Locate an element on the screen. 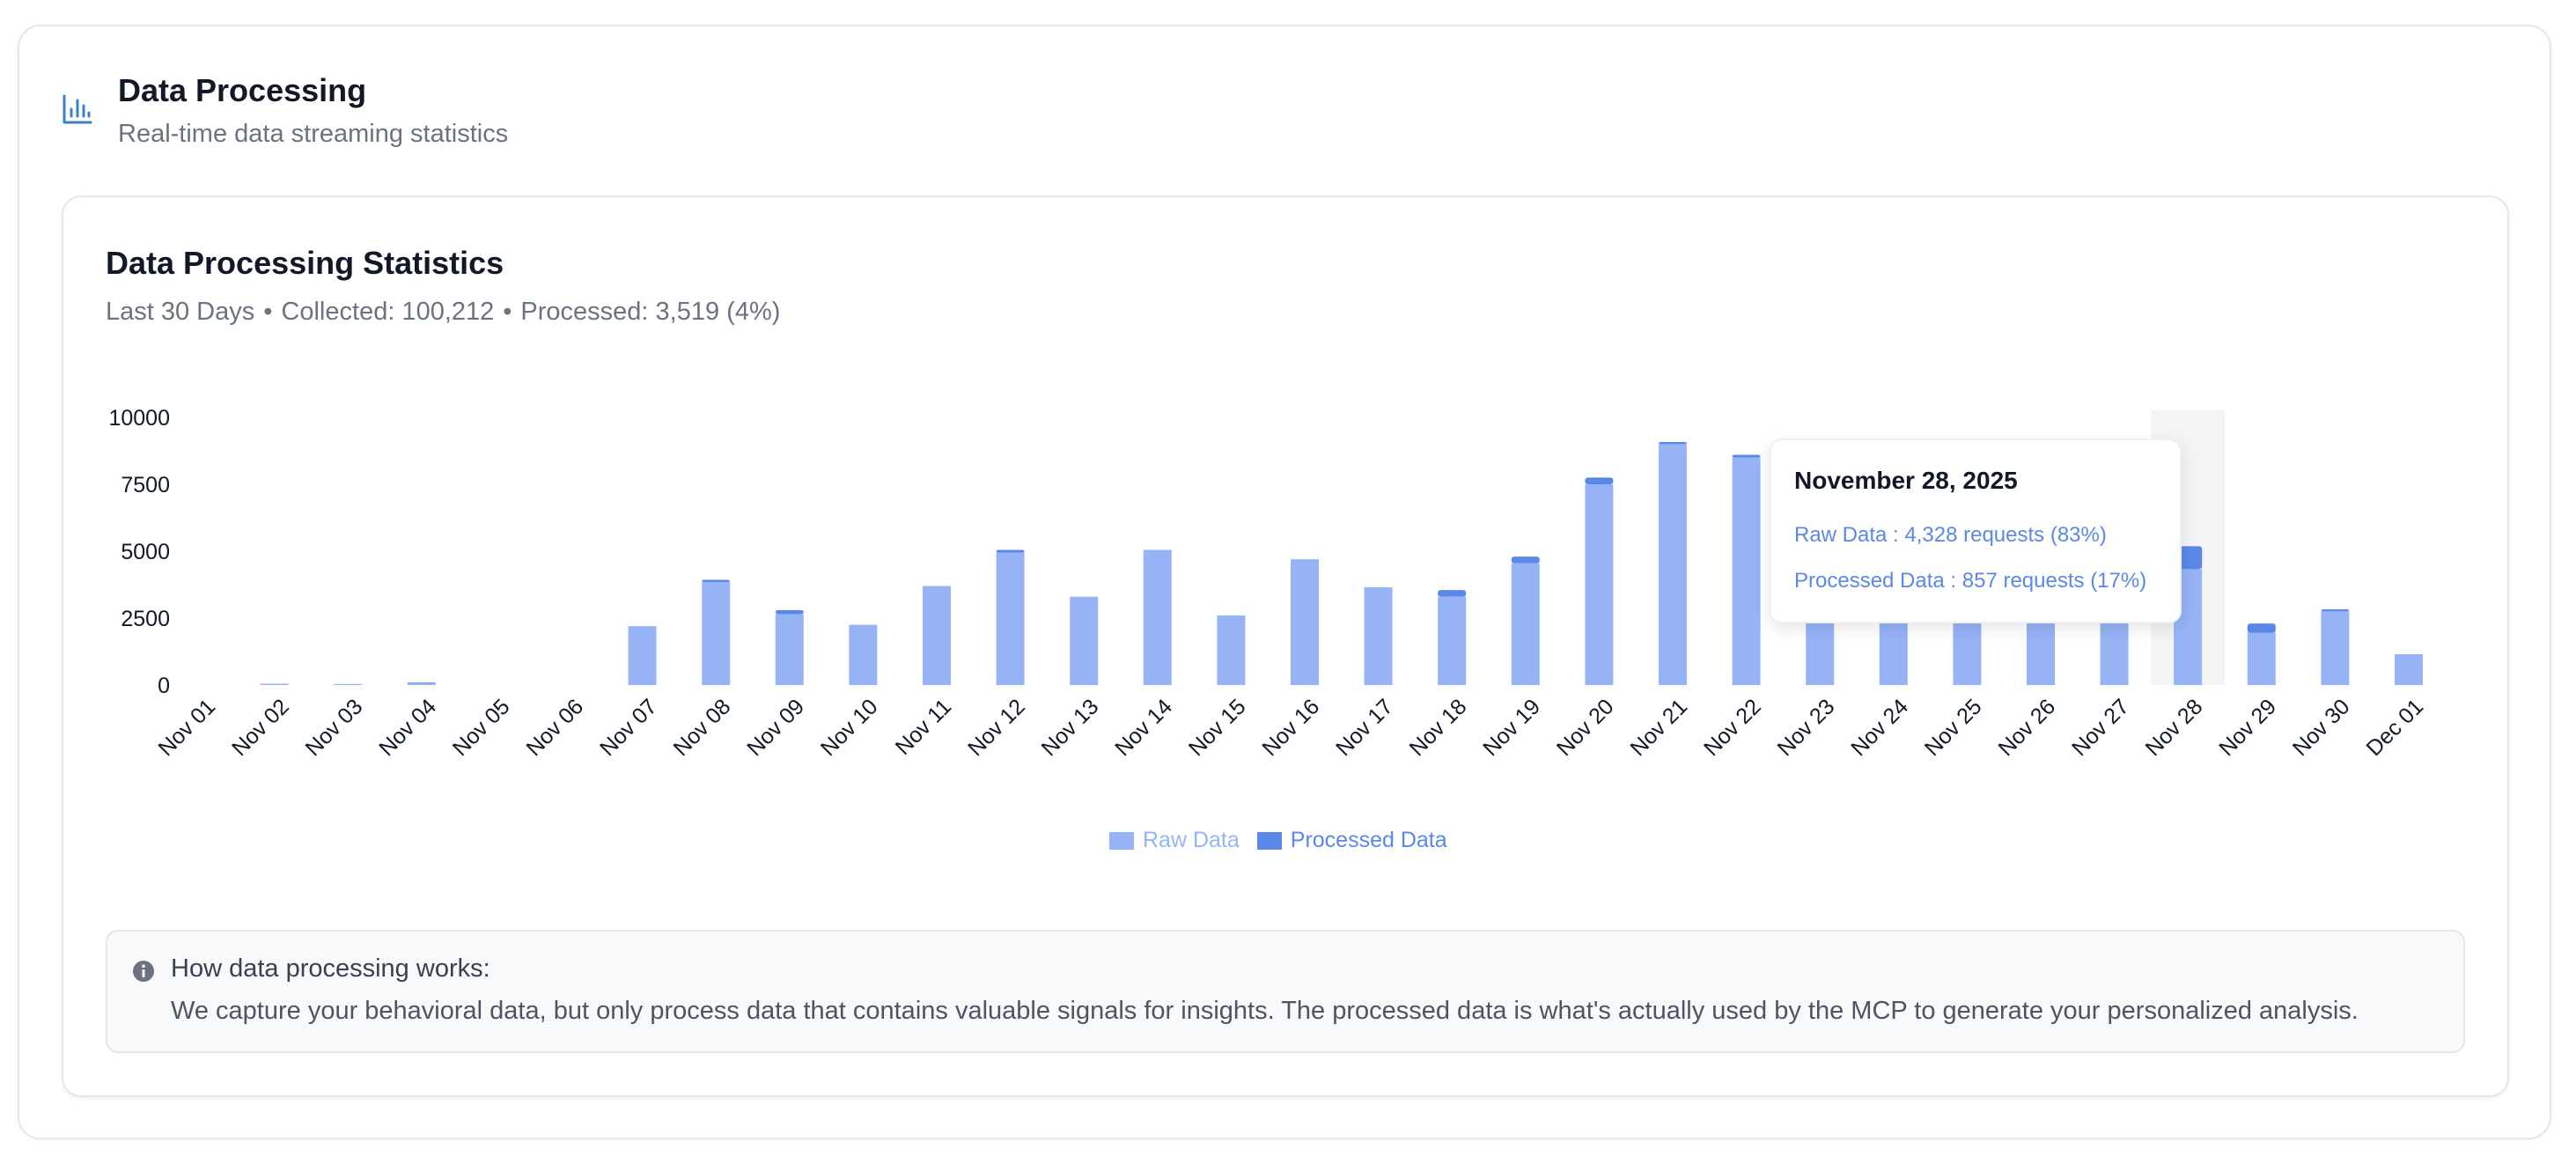  page-title: Data Processing is located at coordinates (242, 90).